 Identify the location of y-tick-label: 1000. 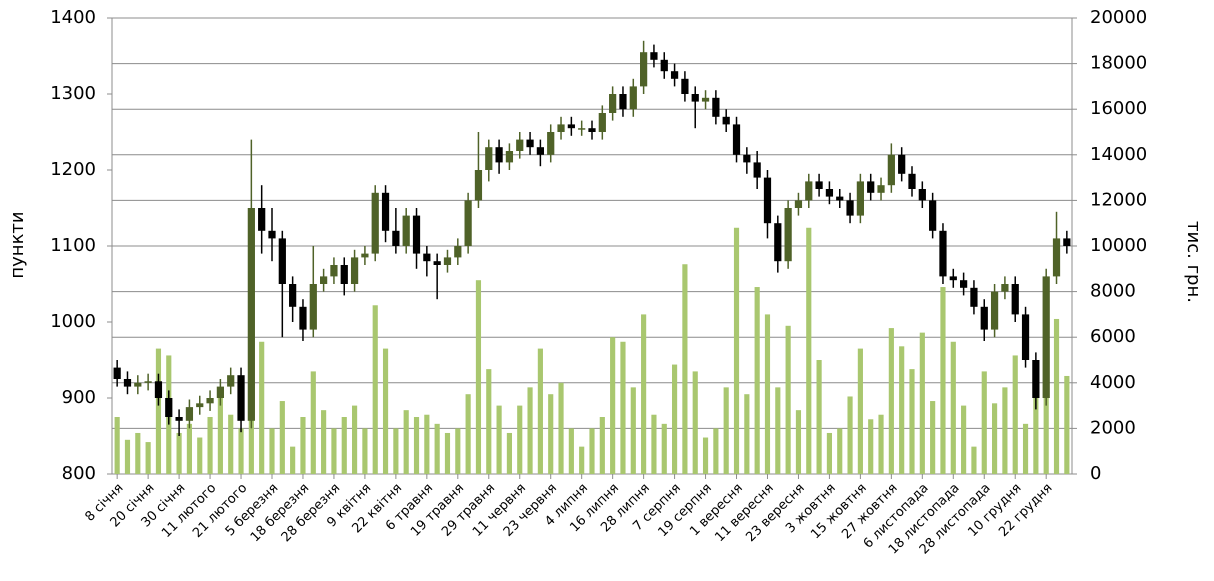
(73, 321).